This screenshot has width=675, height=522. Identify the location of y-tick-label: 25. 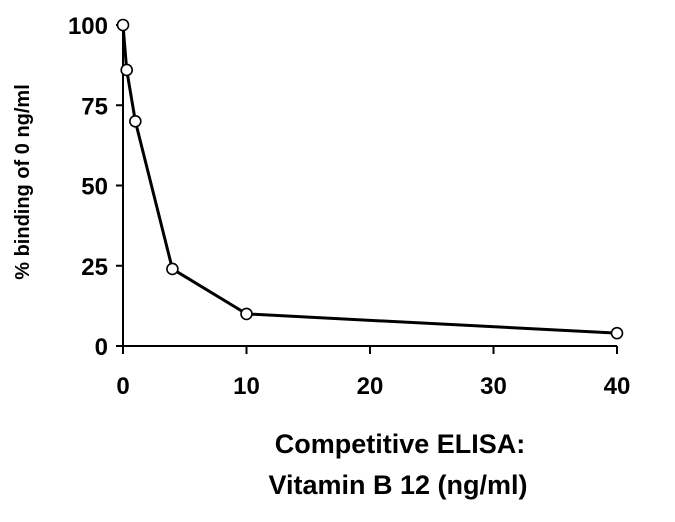
(94, 267).